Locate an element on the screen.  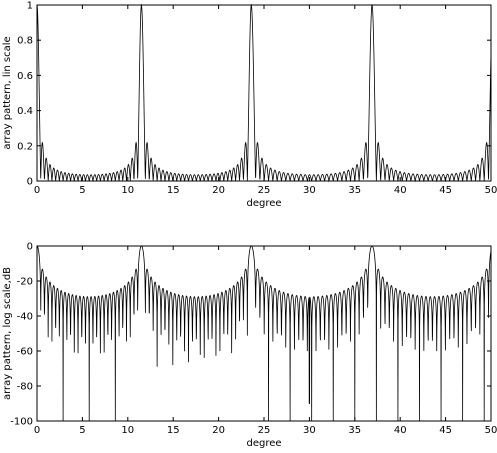
y-tick-label: 1 is located at coordinates (30, 6).